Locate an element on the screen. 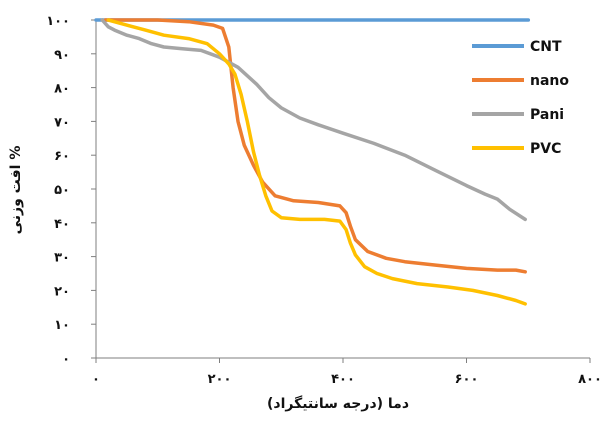  legend-label-pvc: PVC is located at coordinates (545, 149).